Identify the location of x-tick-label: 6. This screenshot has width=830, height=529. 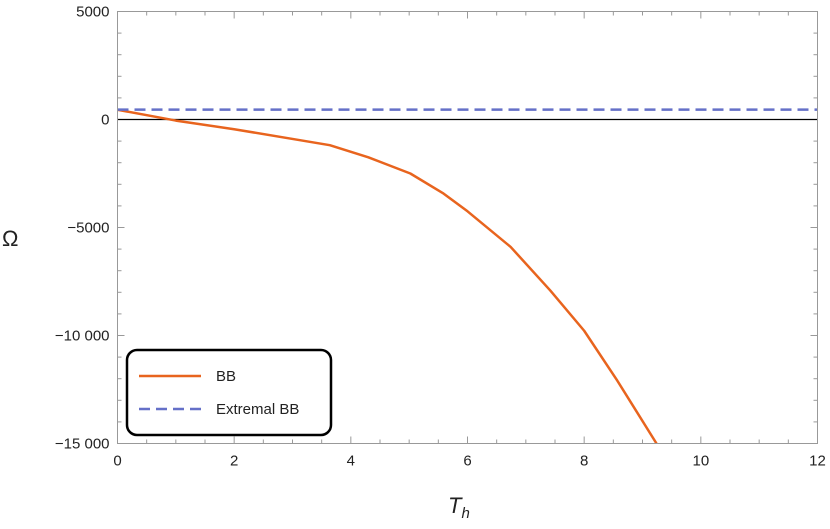
(467, 461).